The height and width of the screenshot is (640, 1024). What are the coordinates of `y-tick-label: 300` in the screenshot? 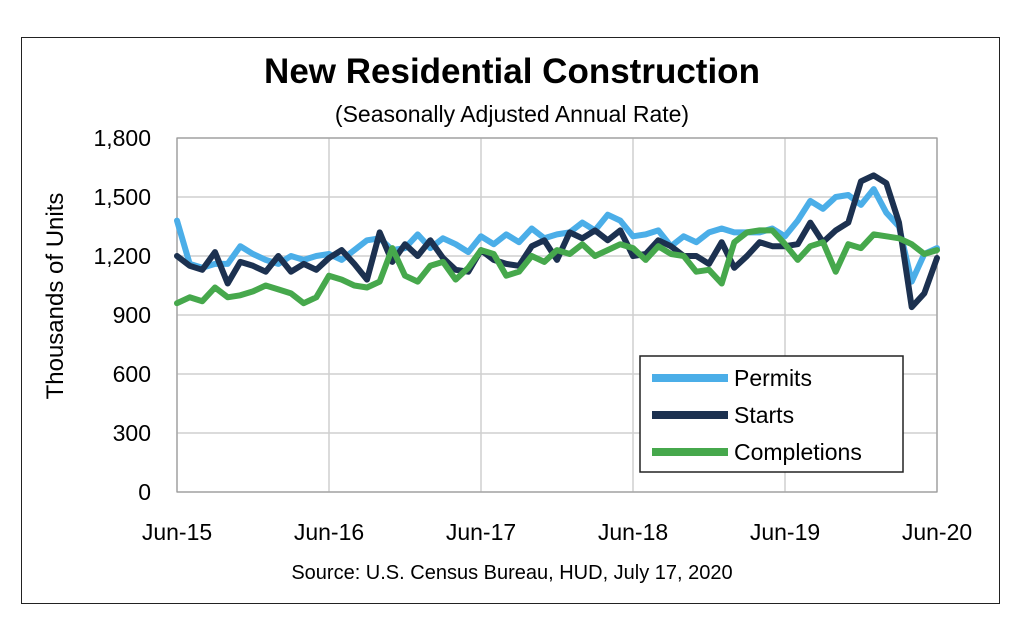 It's located at (132, 433).